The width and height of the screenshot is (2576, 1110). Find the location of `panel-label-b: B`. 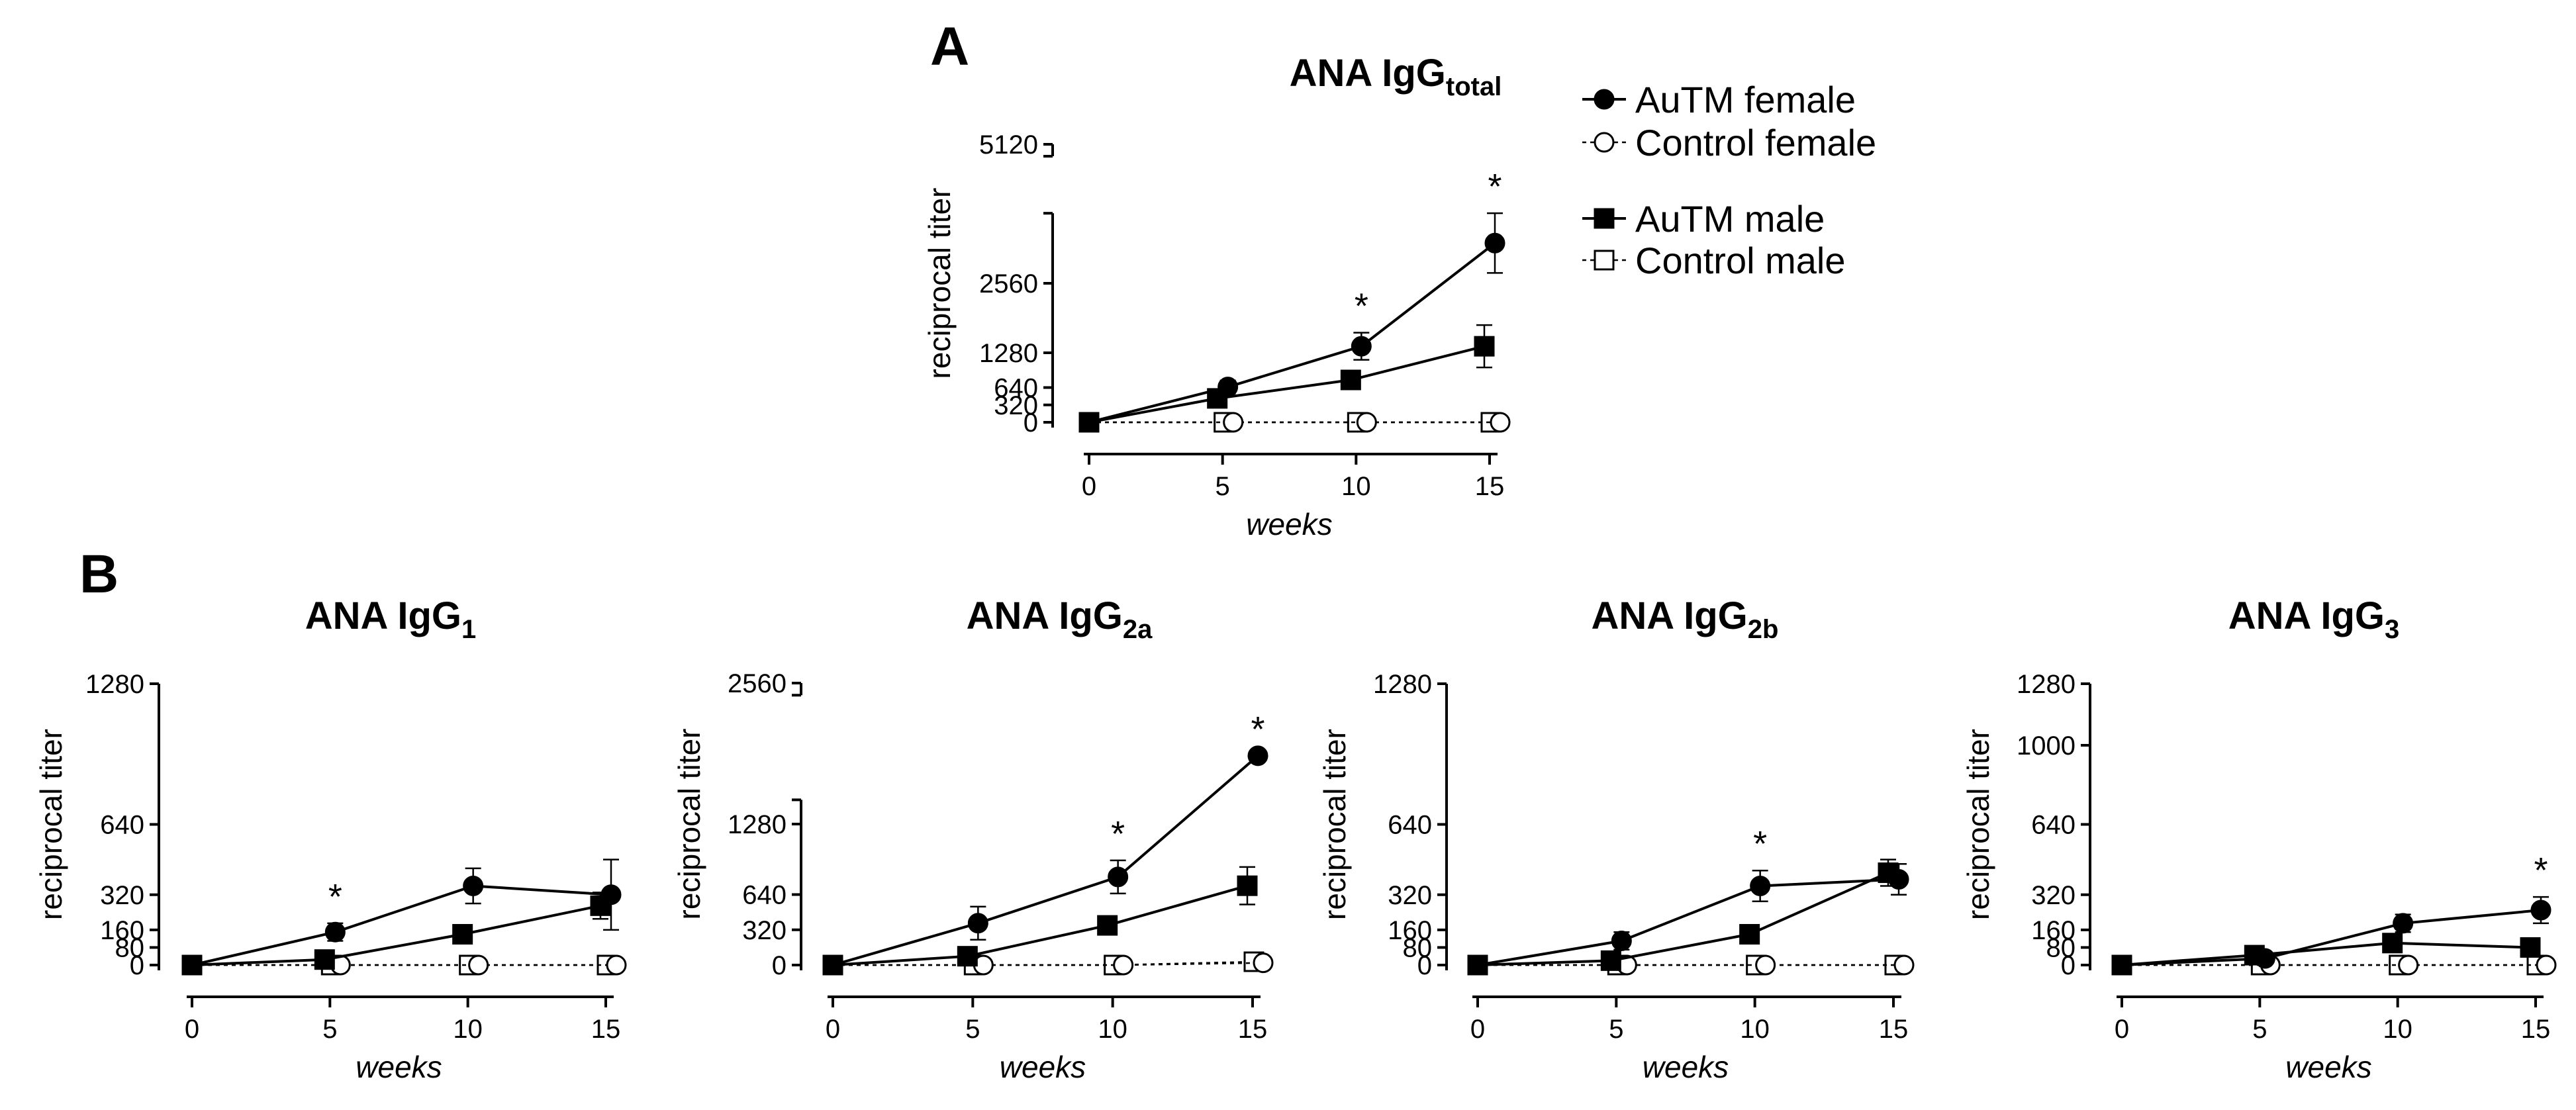

panel-label-b: B is located at coordinates (99, 574).